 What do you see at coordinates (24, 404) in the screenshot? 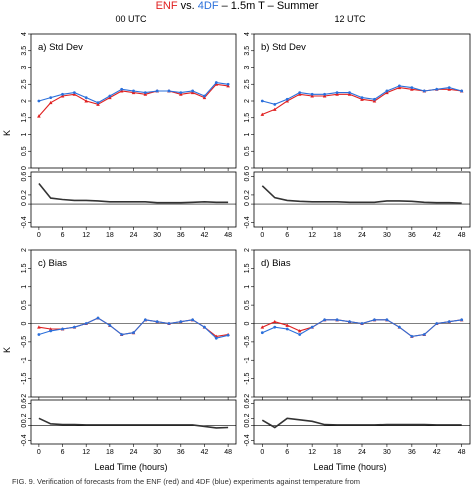
I see `y-tick-label: 0.6` at bounding box center [24, 404].